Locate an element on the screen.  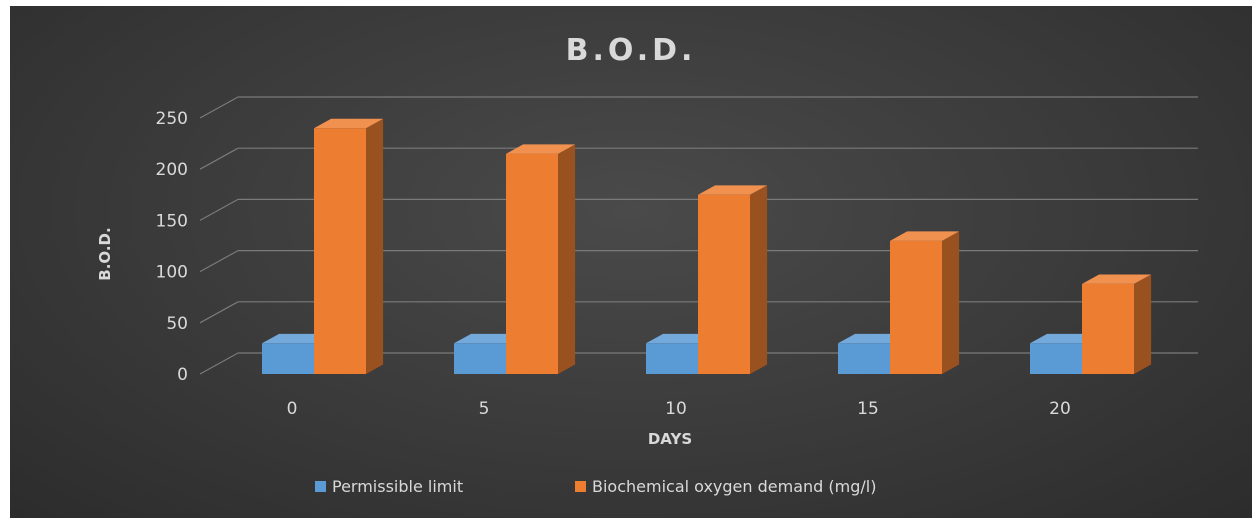
y-tick-label: 0 is located at coordinates (182, 375).